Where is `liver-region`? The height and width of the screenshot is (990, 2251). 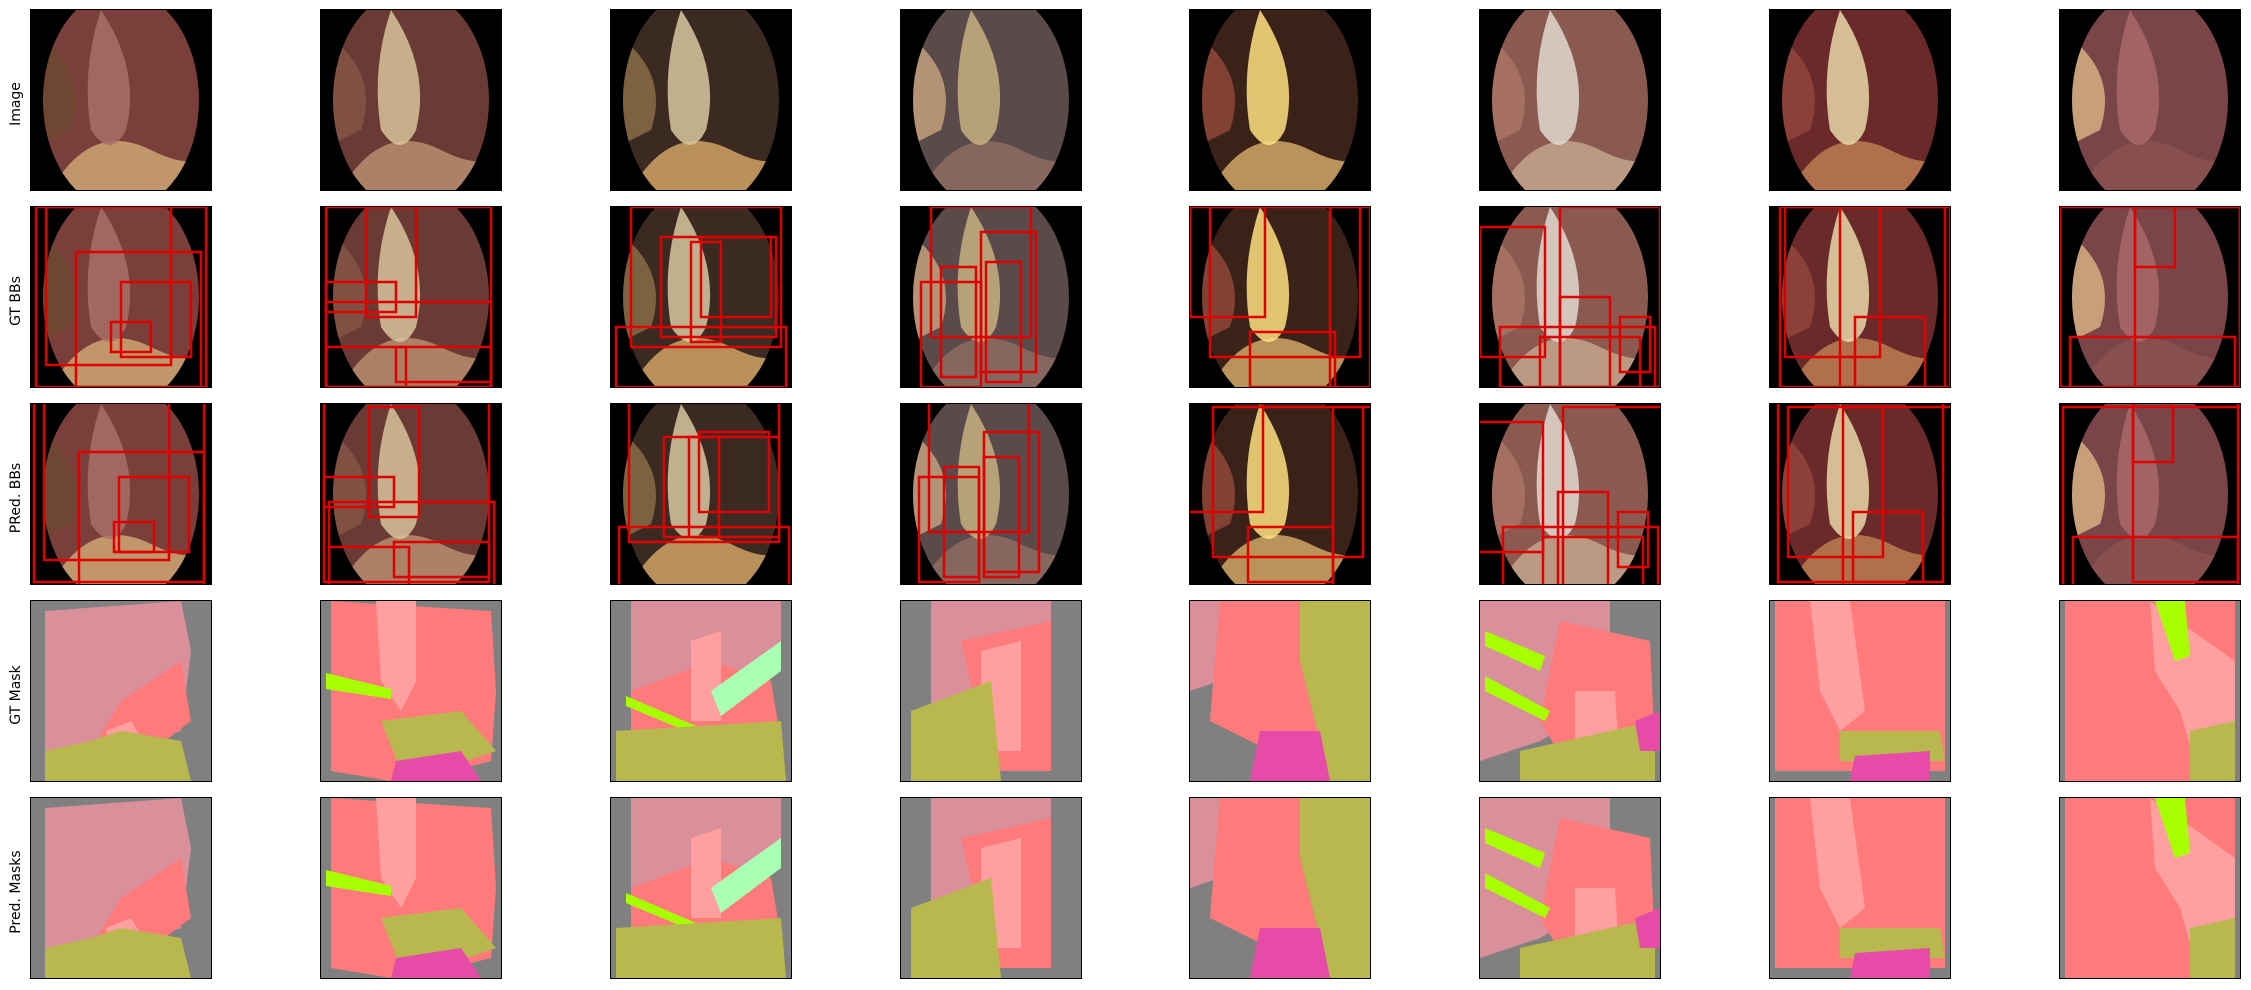 liver-region is located at coordinates (1265, 873).